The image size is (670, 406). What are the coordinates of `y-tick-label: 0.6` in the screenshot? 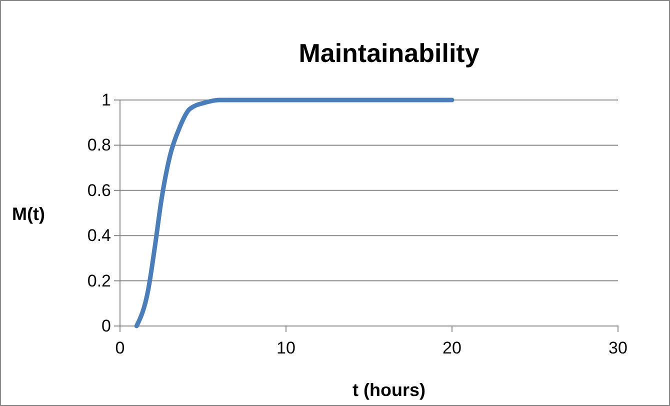 It's located at (99, 190).